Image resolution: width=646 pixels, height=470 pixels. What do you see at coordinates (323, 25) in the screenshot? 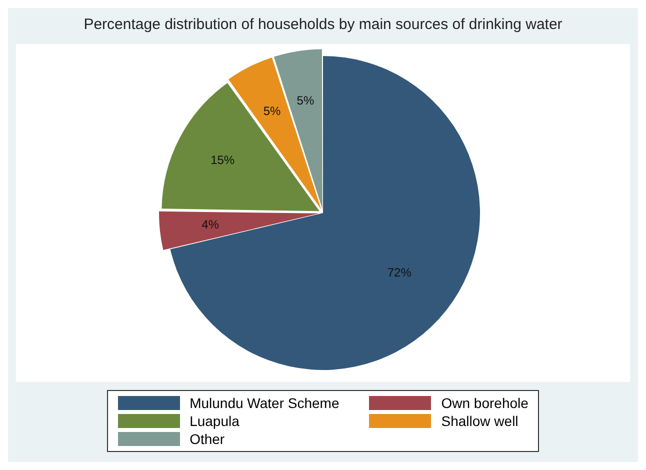
I see `chart-title: Percentage distribution of households by main sources of drinking water` at bounding box center [323, 25].